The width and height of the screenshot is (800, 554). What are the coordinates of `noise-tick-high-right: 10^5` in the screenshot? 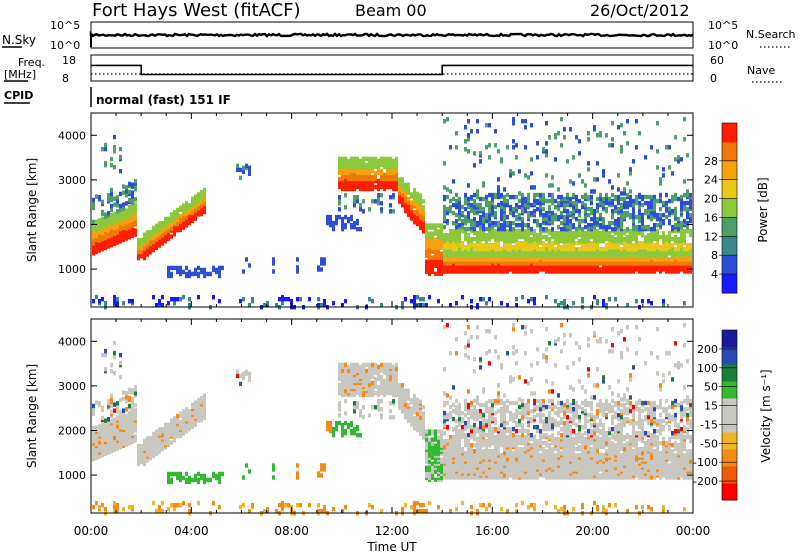 It's located at (723, 25).